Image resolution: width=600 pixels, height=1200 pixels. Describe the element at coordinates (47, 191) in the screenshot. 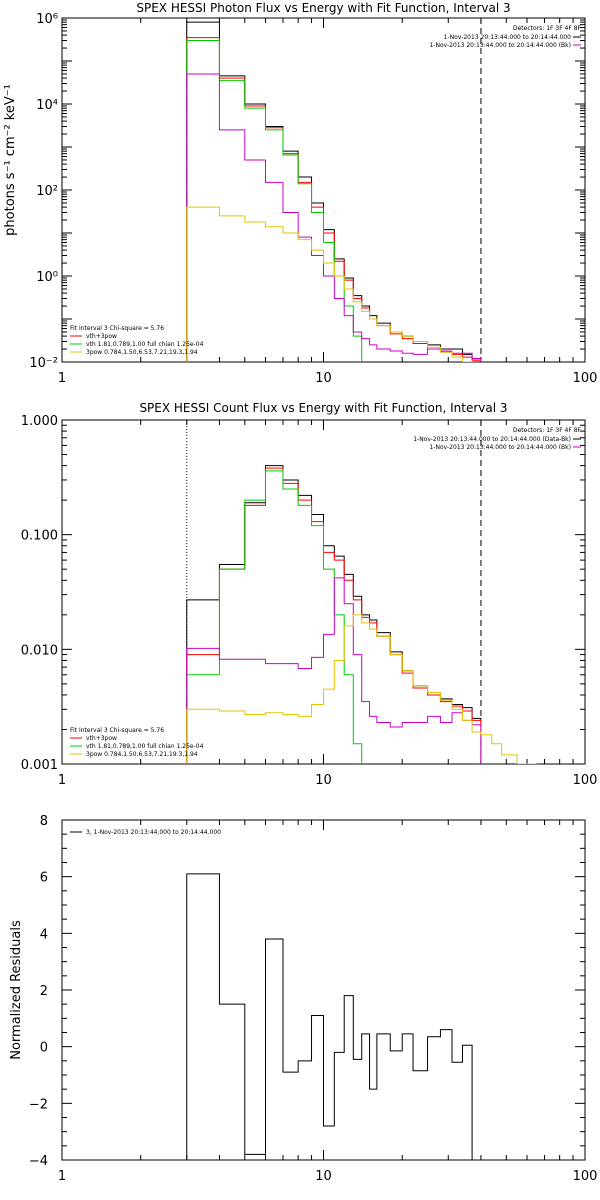

I see `y-tick-label: 10²` at that location.